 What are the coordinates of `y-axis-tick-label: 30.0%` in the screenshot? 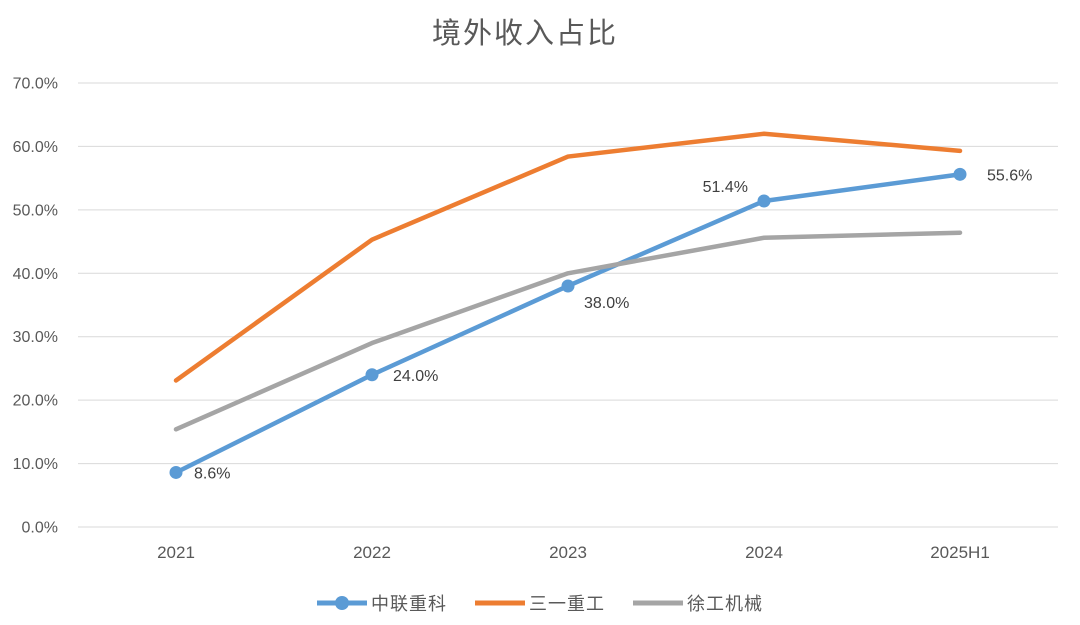 It's located at (35, 337).